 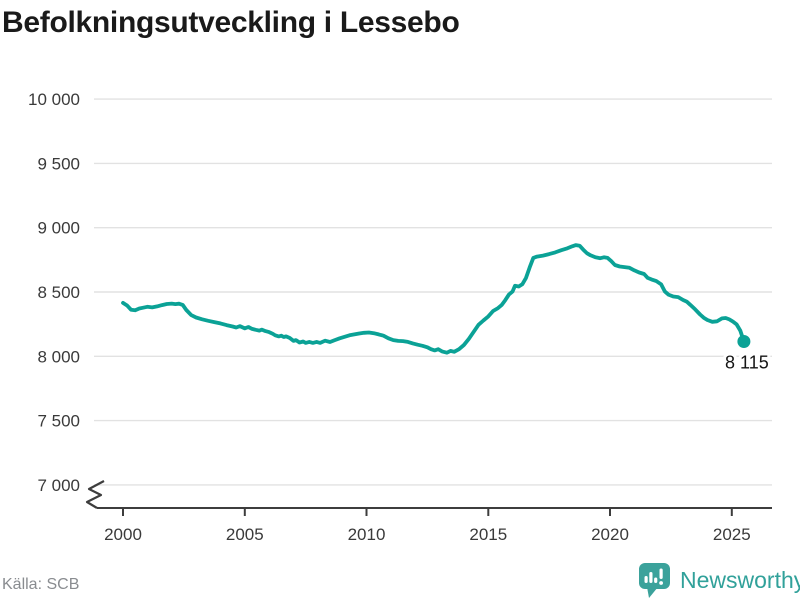 I want to click on x-axis-label: 2005, so click(x=245, y=534).